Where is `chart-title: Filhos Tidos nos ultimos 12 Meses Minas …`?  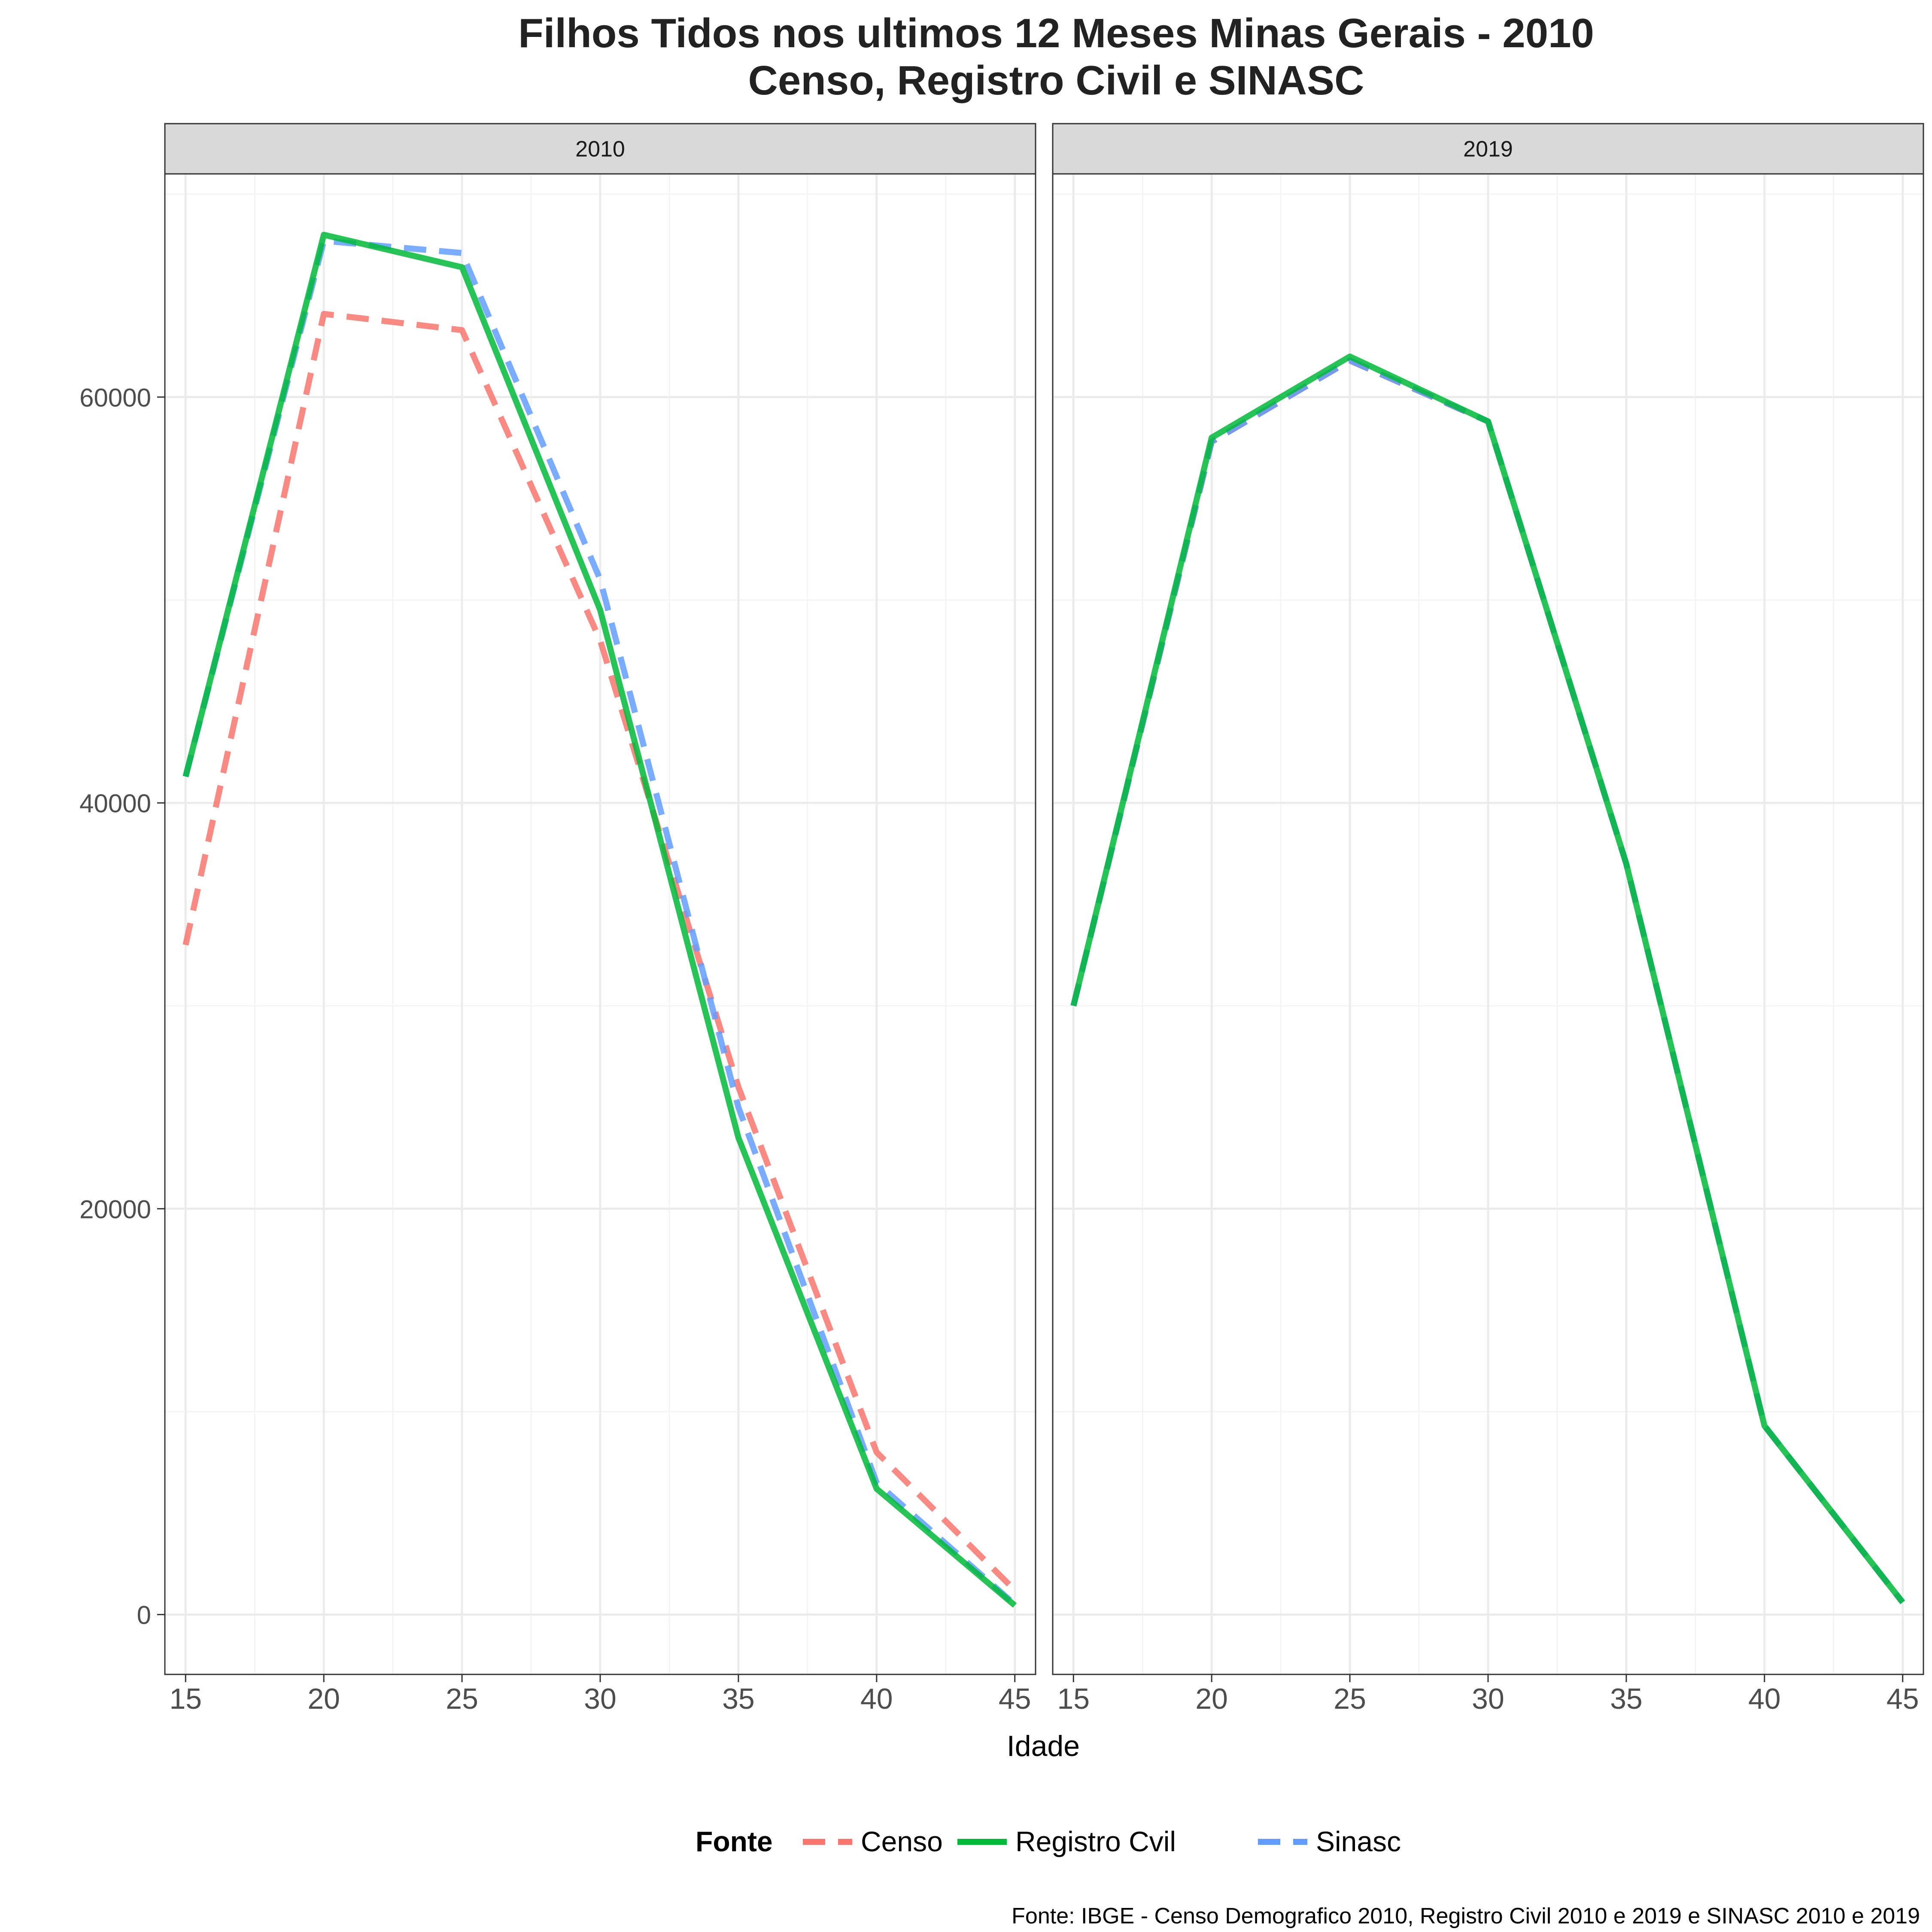
chart-title: Filhos Tidos nos ultimos 12 Meses Minas … is located at coordinates (1056, 33).